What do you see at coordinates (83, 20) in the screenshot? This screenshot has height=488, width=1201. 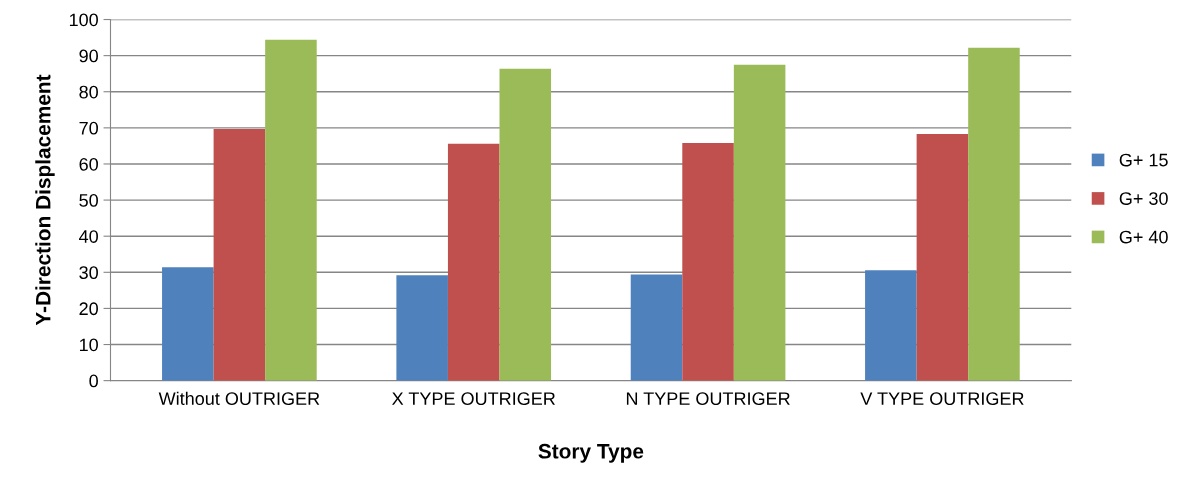 I see `y-tick-label: 100` at bounding box center [83, 20].